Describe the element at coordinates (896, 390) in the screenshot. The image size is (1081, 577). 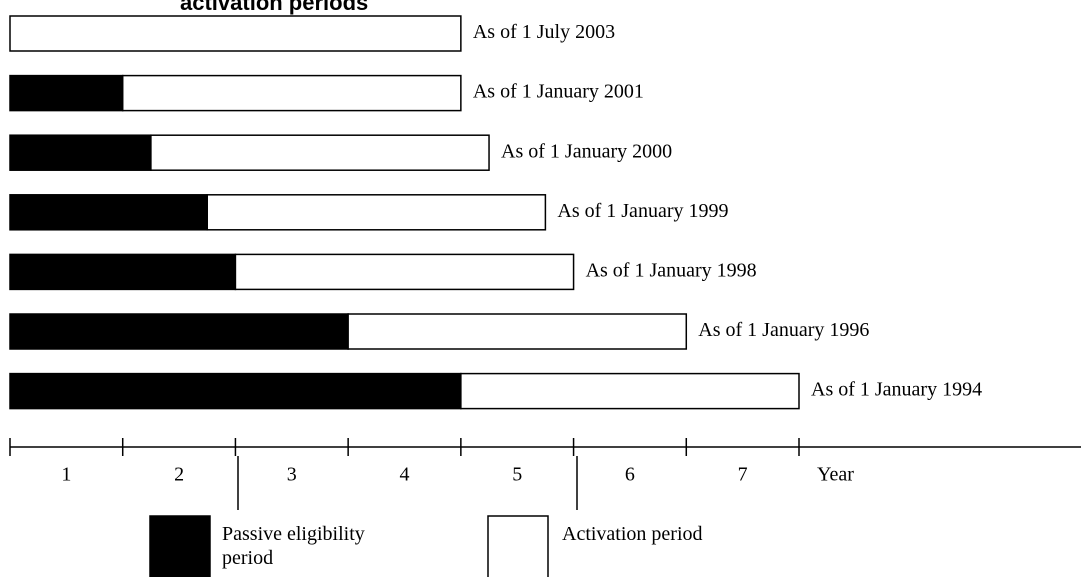
I see `bar-label: As of 1 January 1994` at that location.